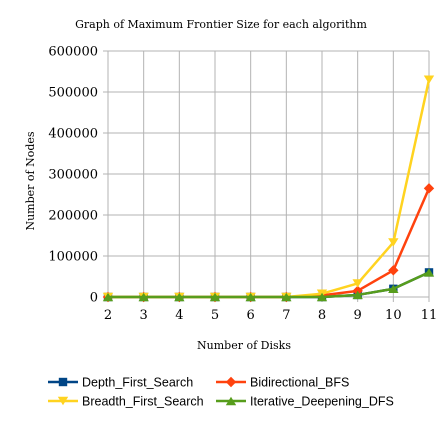 This screenshot has width=446, height=421. What do you see at coordinates (73, 257) in the screenshot?
I see `y-tick-label: 100000` at bounding box center [73, 257].